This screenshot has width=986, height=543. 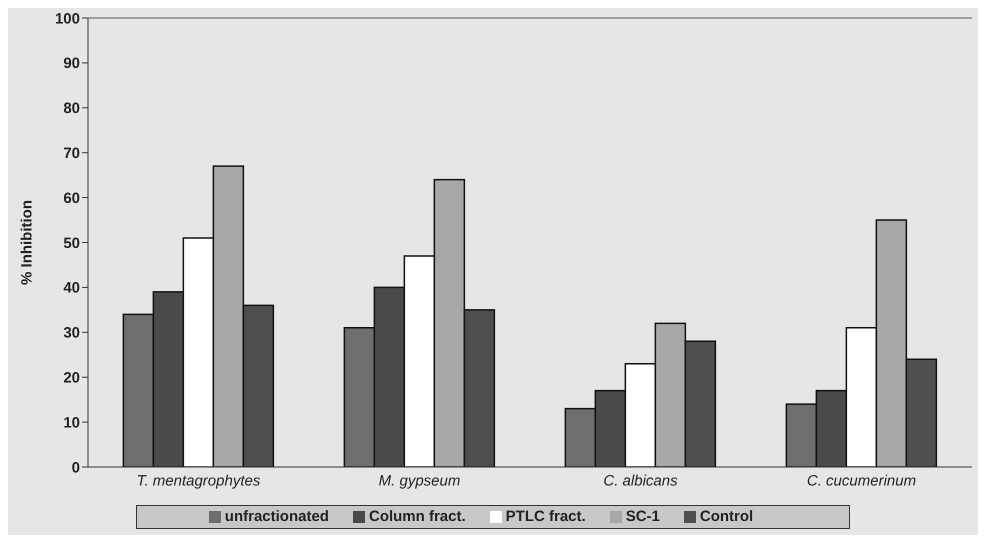 What do you see at coordinates (417, 516) in the screenshot?
I see `legend-label: Column fract.` at bounding box center [417, 516].